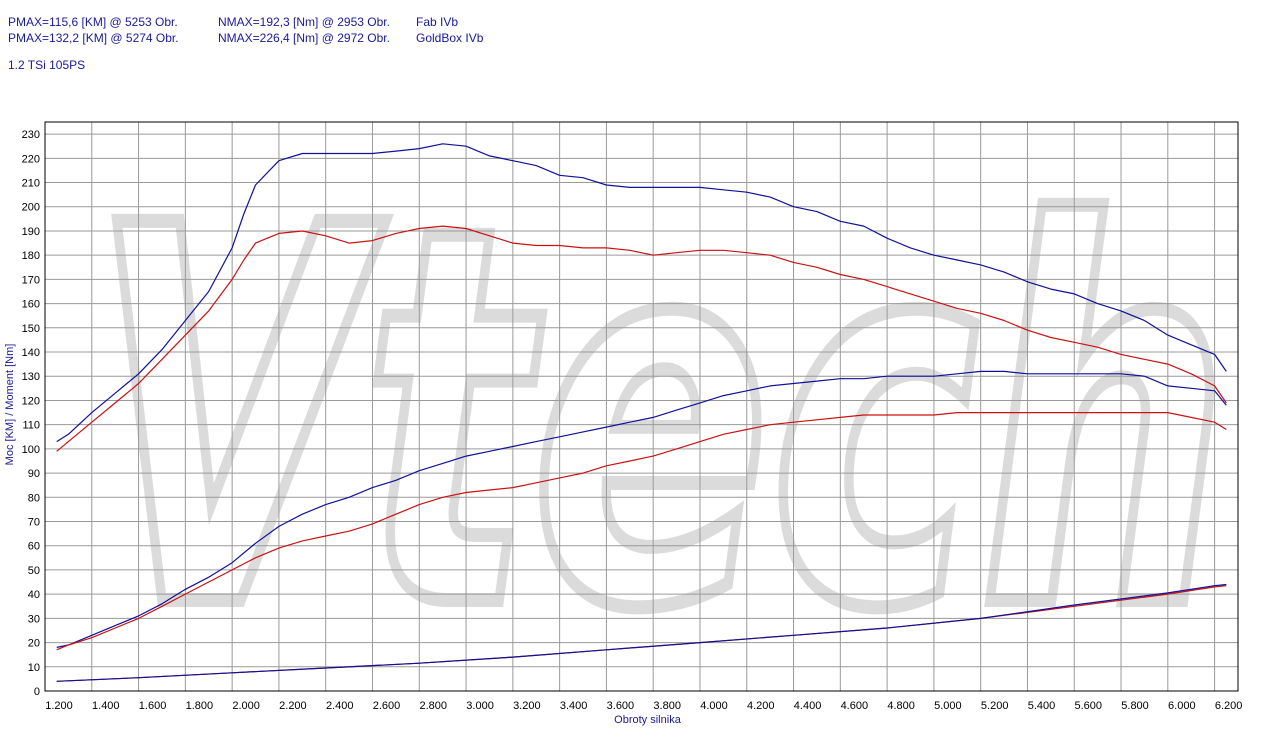  I want to click on x-tick-label: 4.000, so click(714, 706).